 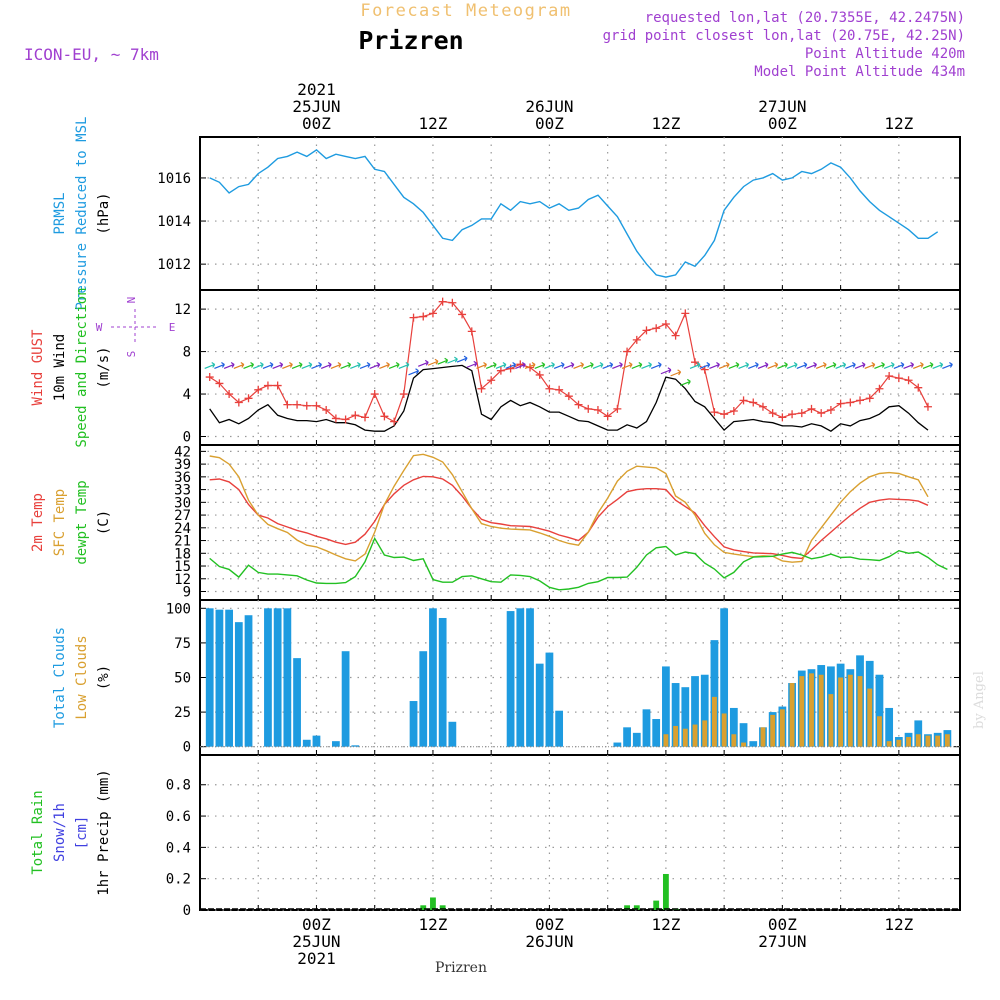 What do you see at coordinates (316, 89) in the screenshot?
I see `top-time-label: 2021` at bounding box center [316, 89].